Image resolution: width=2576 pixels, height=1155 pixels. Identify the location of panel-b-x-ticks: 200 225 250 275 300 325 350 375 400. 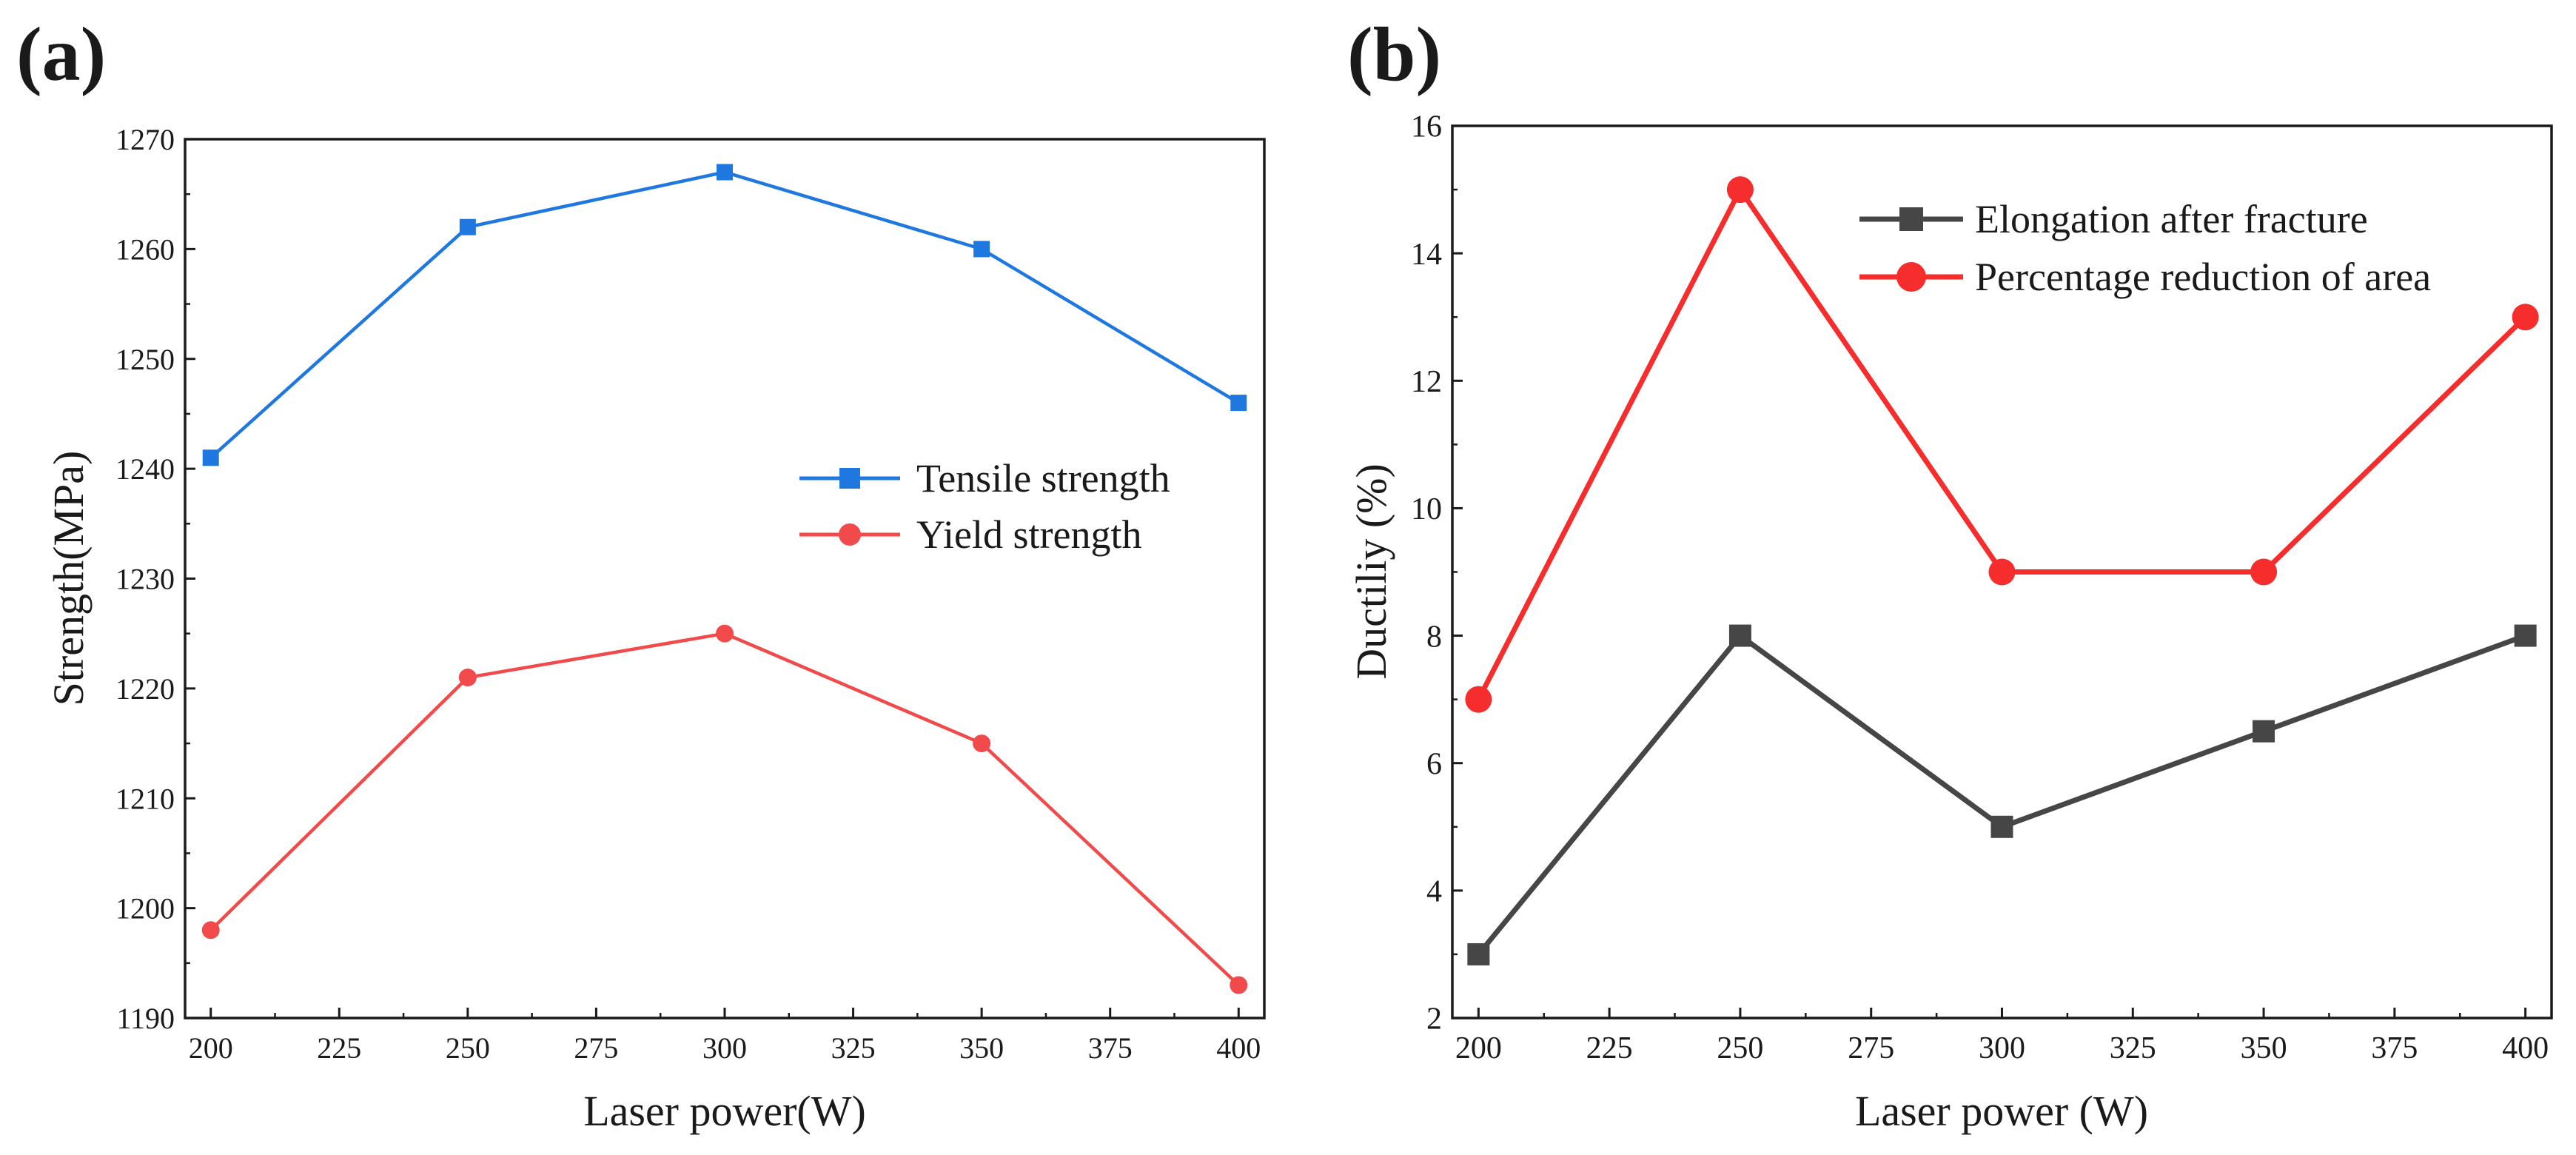
(2002, 1036).